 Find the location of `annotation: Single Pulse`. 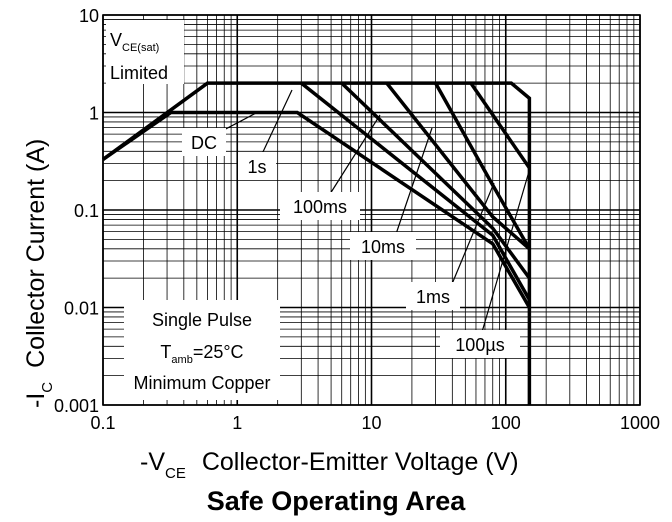

annotation: Single Pulse is located at coordinates (202, 320).